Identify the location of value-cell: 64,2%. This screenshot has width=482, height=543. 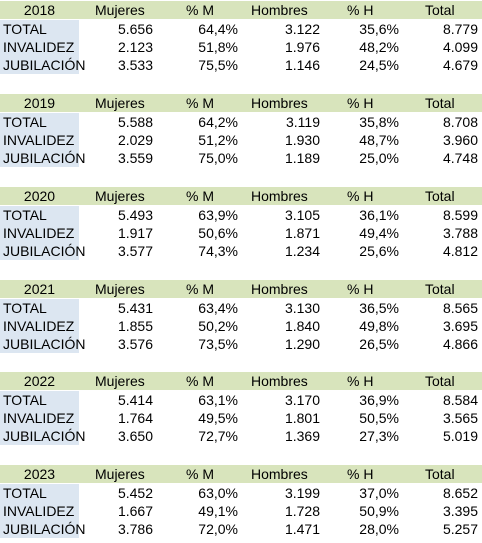
(218, 122).